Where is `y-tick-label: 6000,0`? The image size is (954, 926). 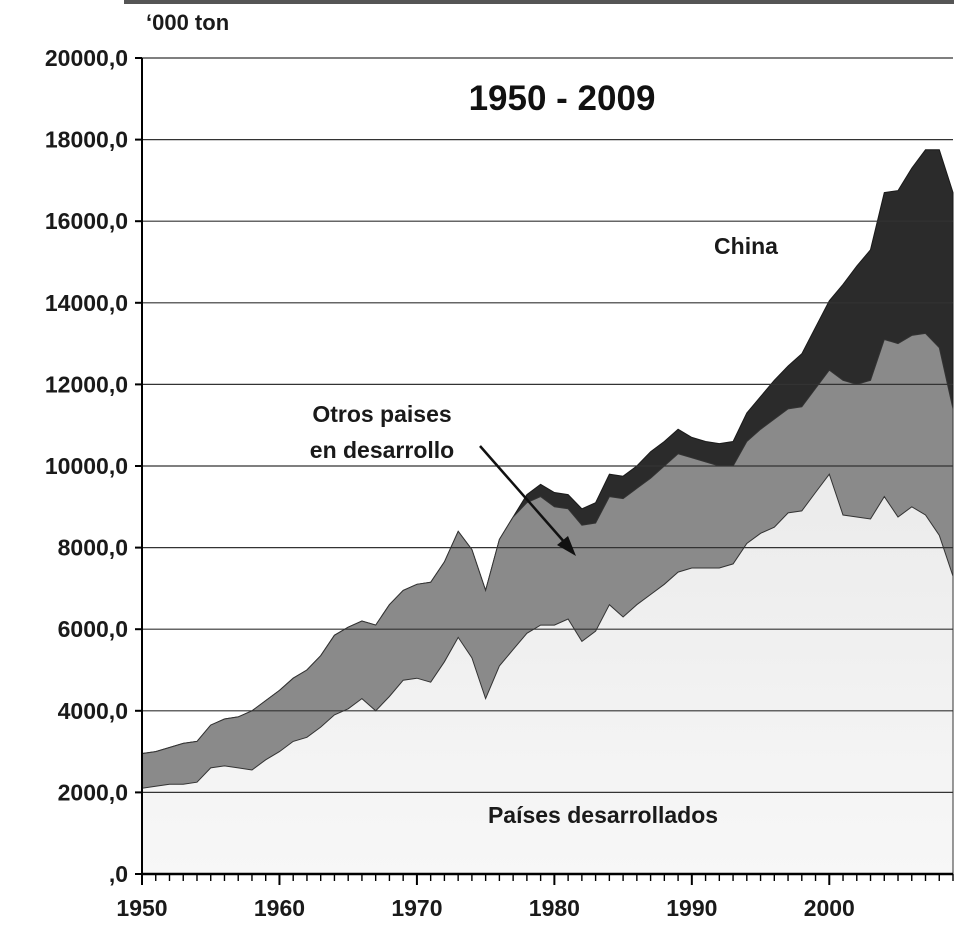 y-tick-label: 6000,0 is located at coordinates (93, 629).